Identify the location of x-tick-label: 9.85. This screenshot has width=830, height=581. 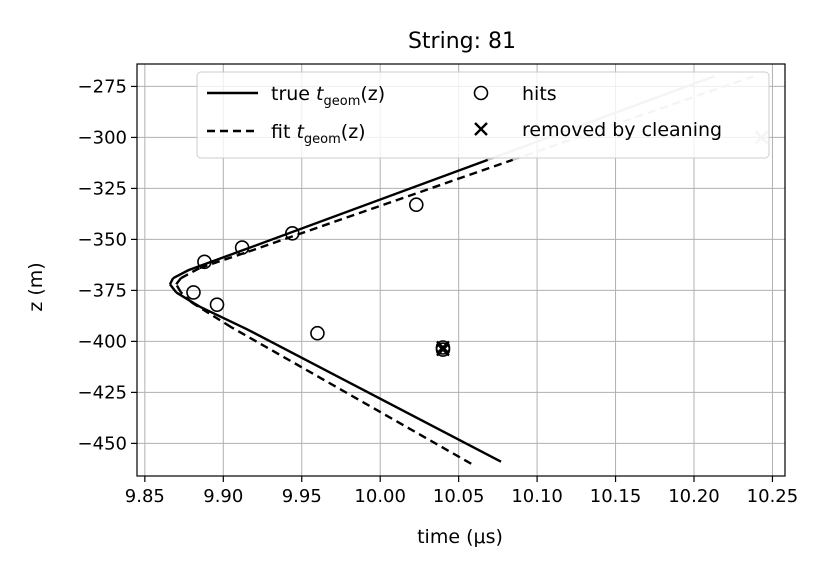
(145, 496).